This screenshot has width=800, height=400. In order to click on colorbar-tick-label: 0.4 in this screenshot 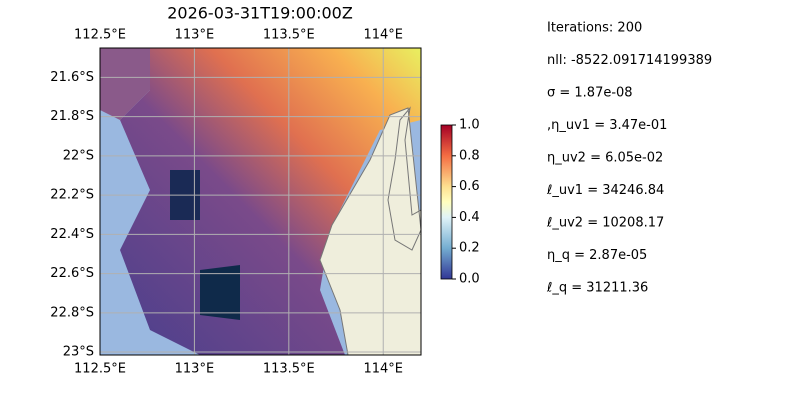, I will do `click(469, 217)`.